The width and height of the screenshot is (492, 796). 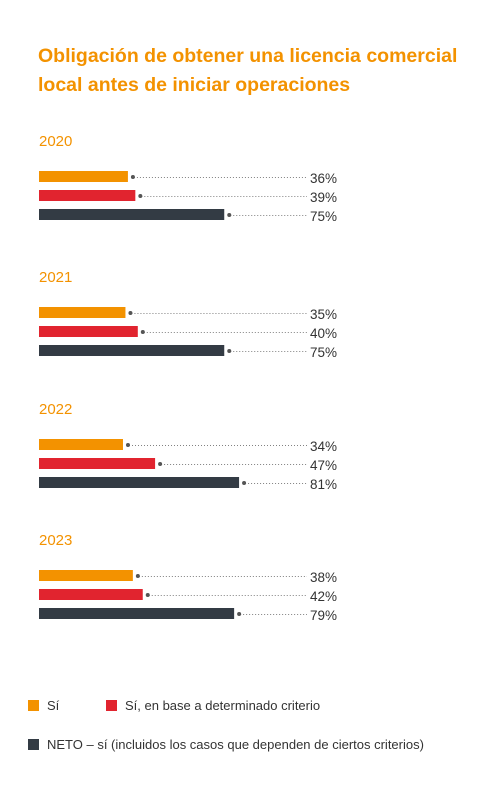 What do you see at coordinates (53, 705) in the screenshot?
I see `legend-label-si: Sí` at bounding box center [53, 705].